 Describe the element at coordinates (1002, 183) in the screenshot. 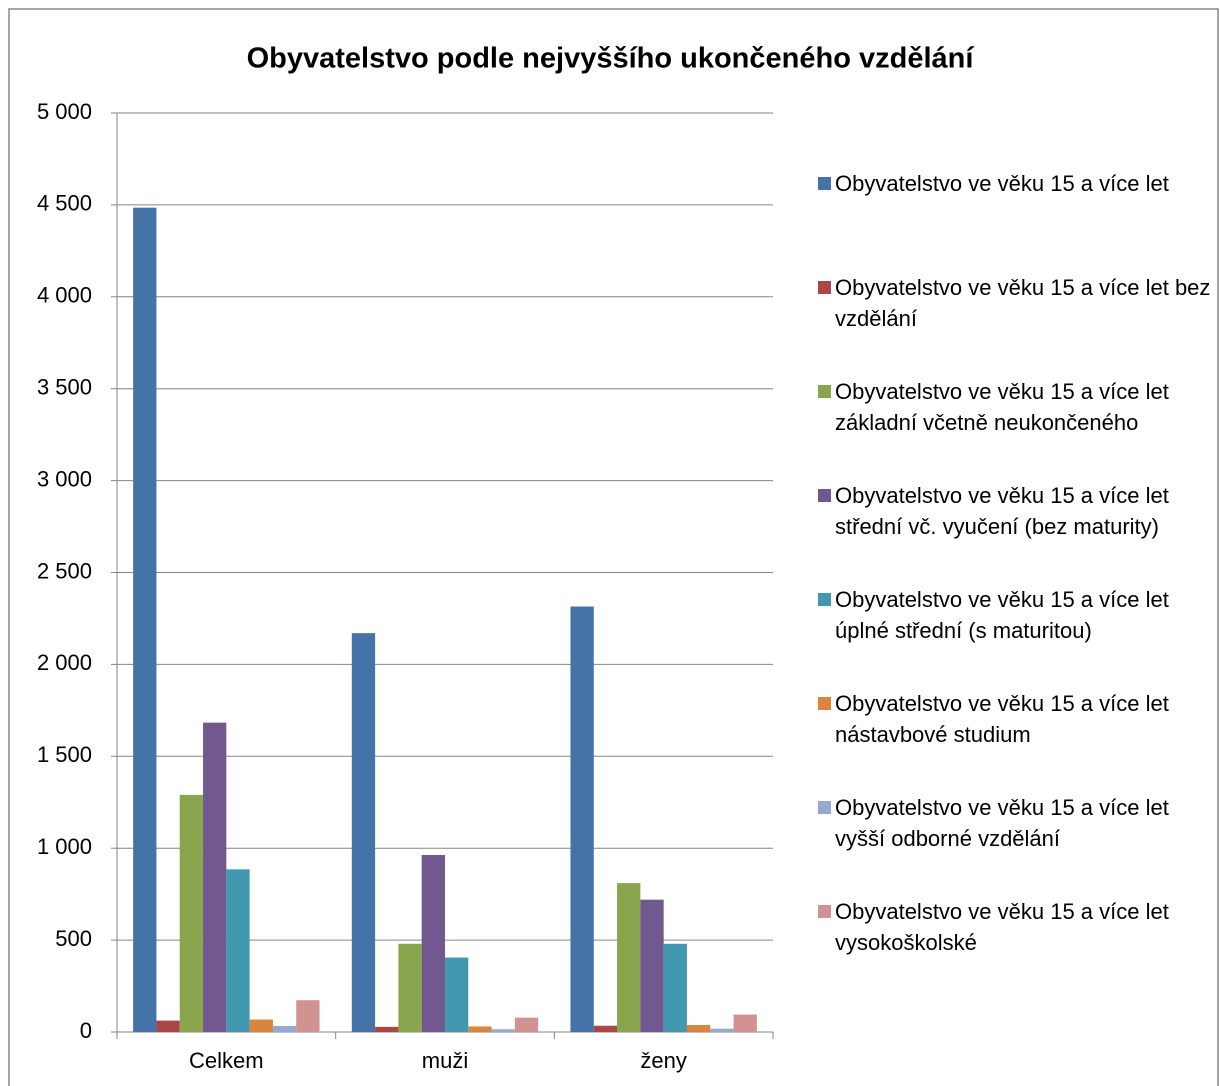

I see `legend-label: Obyvatelstvo ve věku 15 a více let` at that location.